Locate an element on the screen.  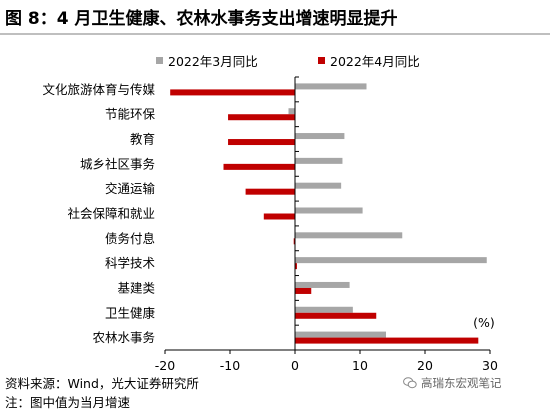
value-note: 注：图中值为当月增速 is located at coordinates (68, 402).